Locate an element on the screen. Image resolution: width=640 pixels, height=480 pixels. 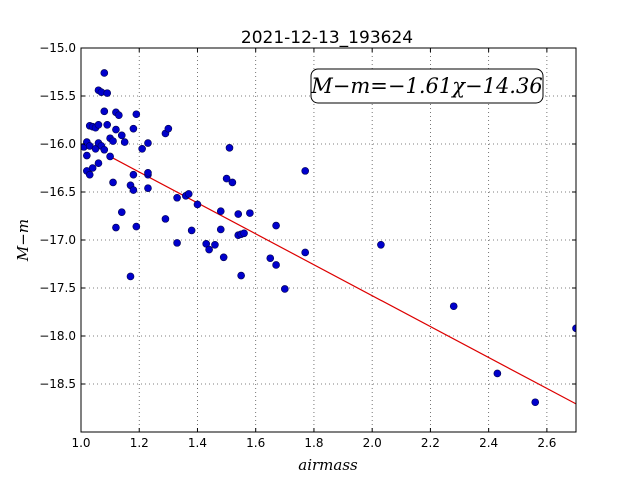
x-tick-label: 1.8 is located at coordinates (313, 443).